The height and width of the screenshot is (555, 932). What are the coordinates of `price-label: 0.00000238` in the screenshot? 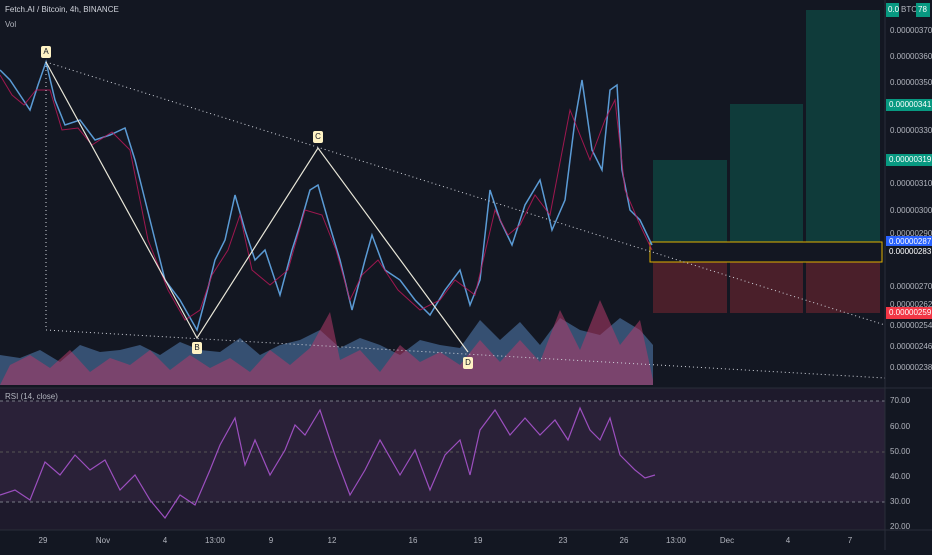 It's located at (911, 367).